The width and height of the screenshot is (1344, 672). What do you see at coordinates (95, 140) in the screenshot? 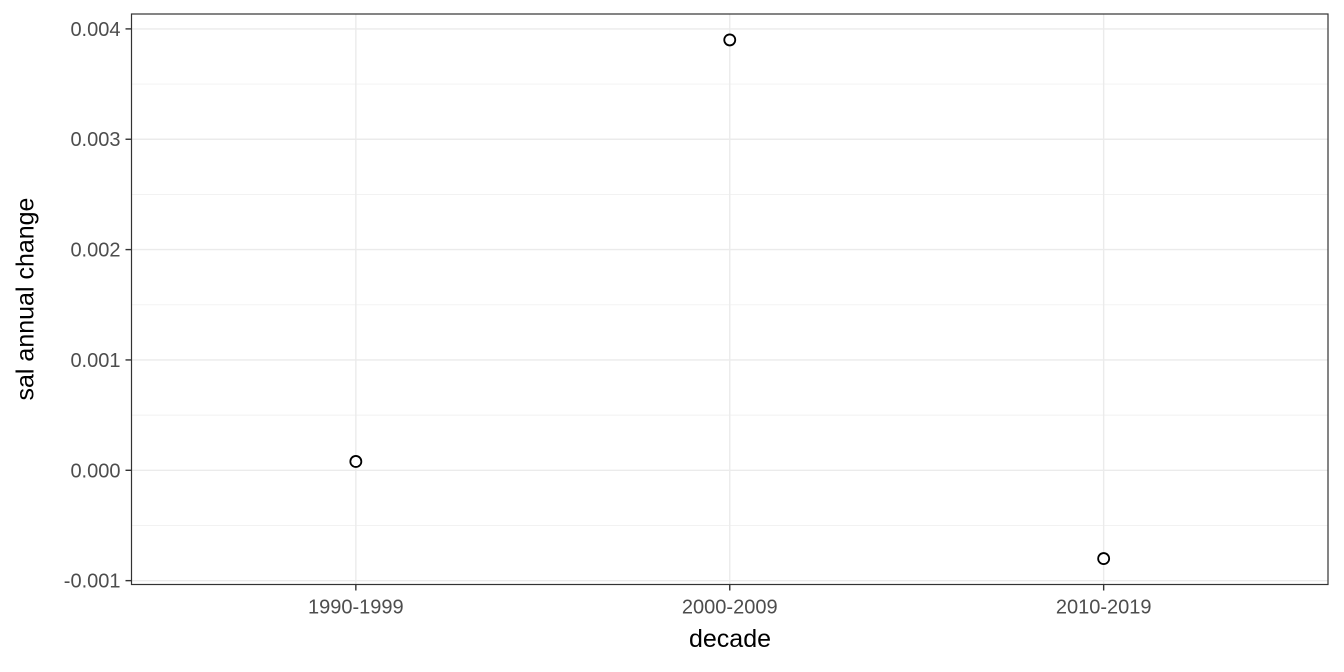
I see `y-tick-label: 0.003` at bounding box center [95, 140].